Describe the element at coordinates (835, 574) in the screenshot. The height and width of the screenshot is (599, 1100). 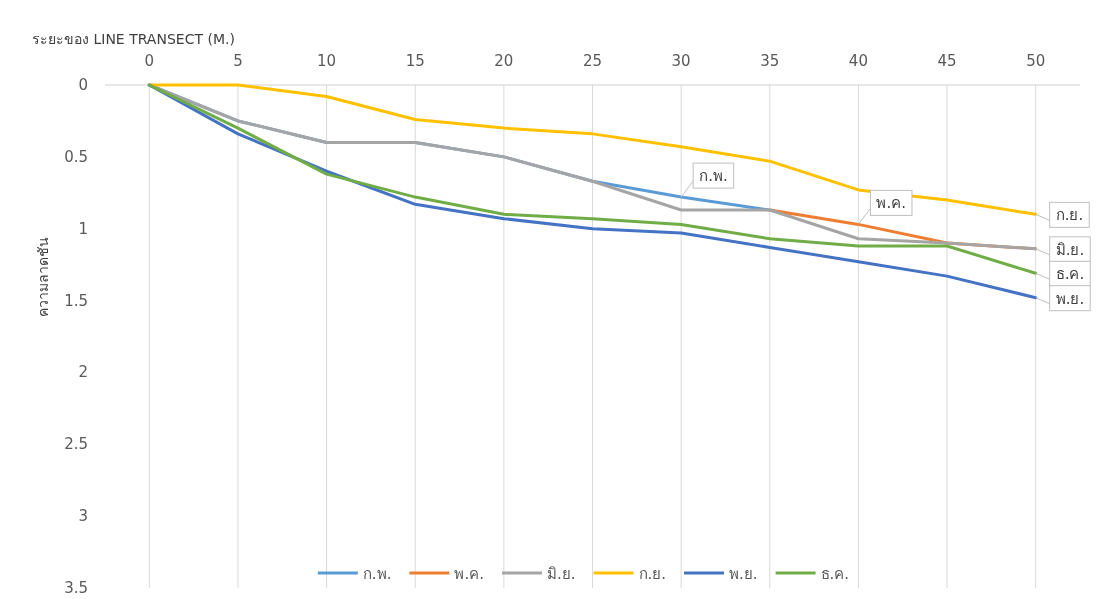
I see `legend-label: ธ.ค.` at that location.